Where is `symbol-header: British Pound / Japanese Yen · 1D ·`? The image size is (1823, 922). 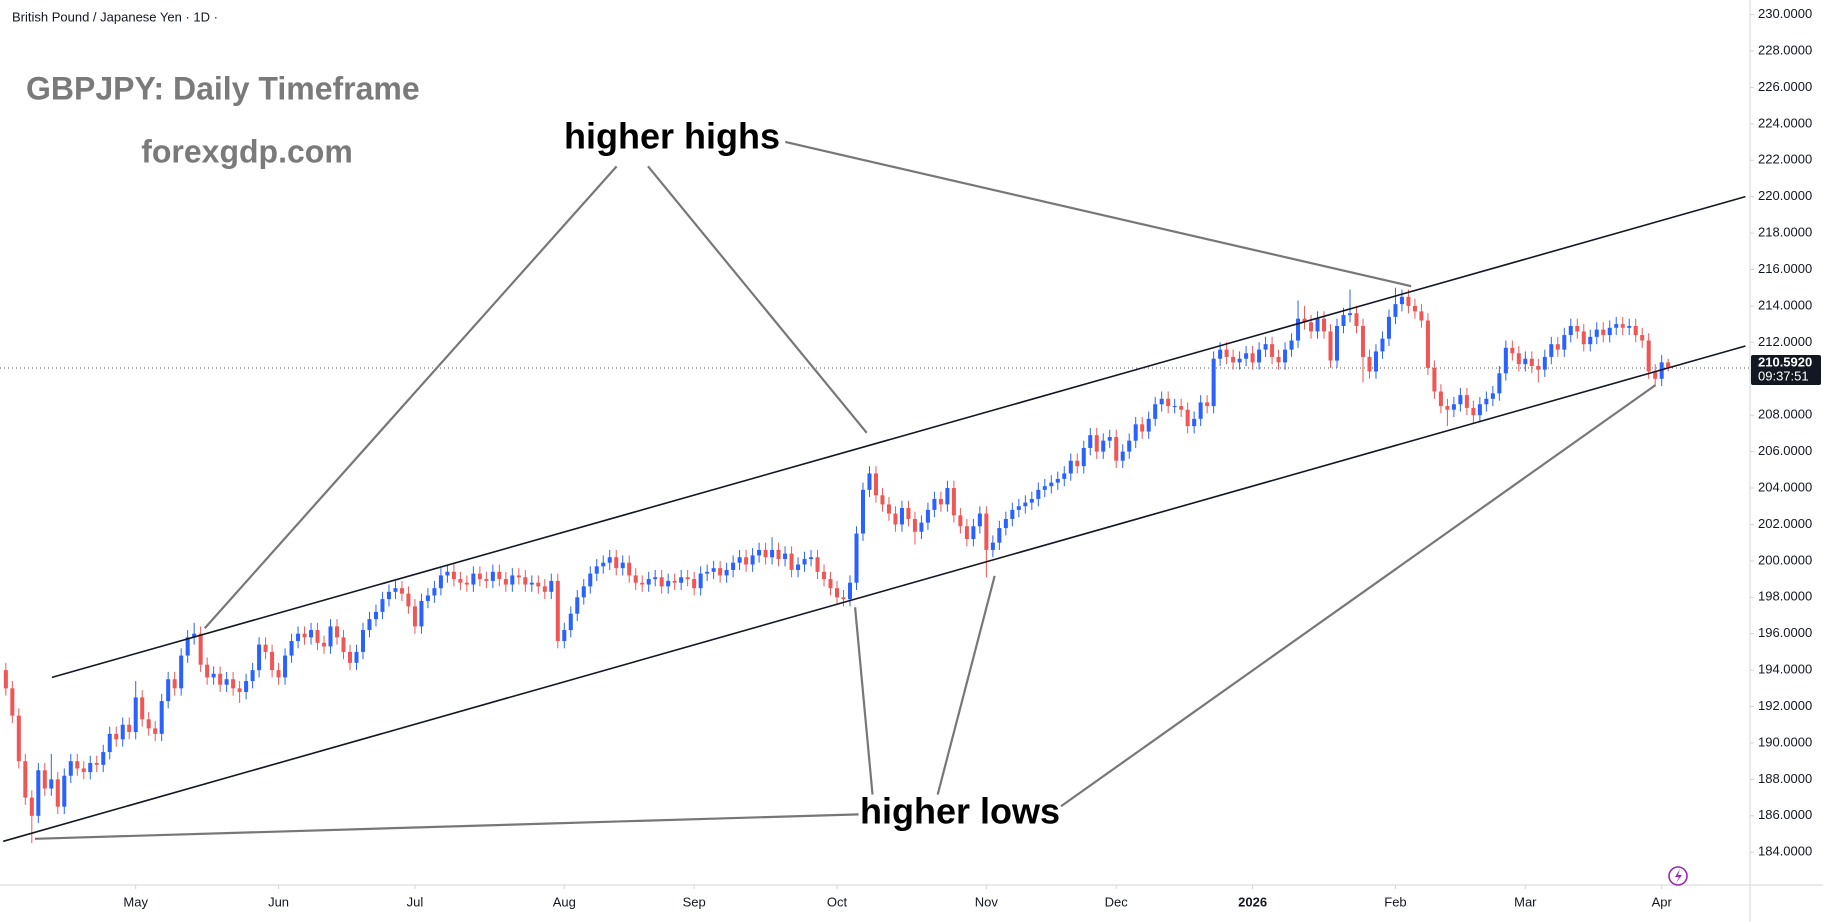
symbol-header: British Pound / Japanese Yen · 1D · is located at coordinates (115, 16).